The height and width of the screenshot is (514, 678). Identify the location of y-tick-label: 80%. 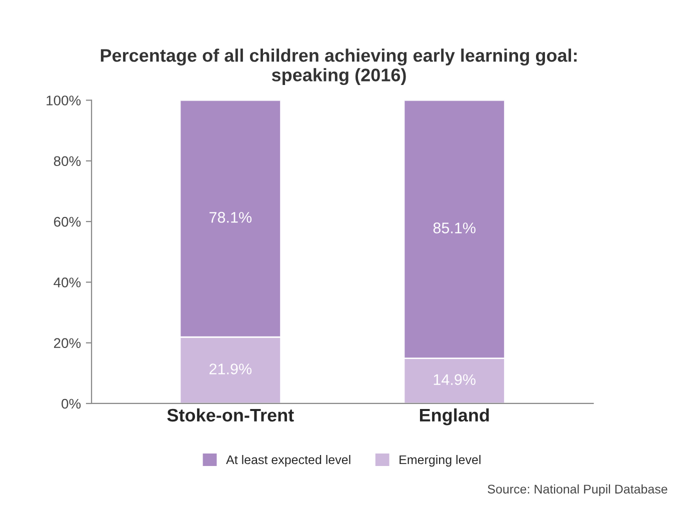
(67, 161).